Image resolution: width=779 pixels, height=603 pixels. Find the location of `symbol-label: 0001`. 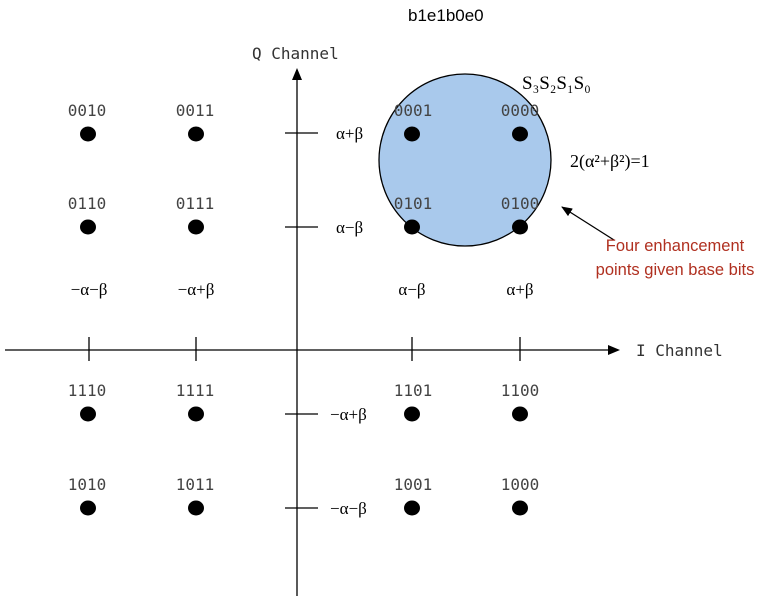

symbol-label: 0001 is located at coordinates (413, 110).